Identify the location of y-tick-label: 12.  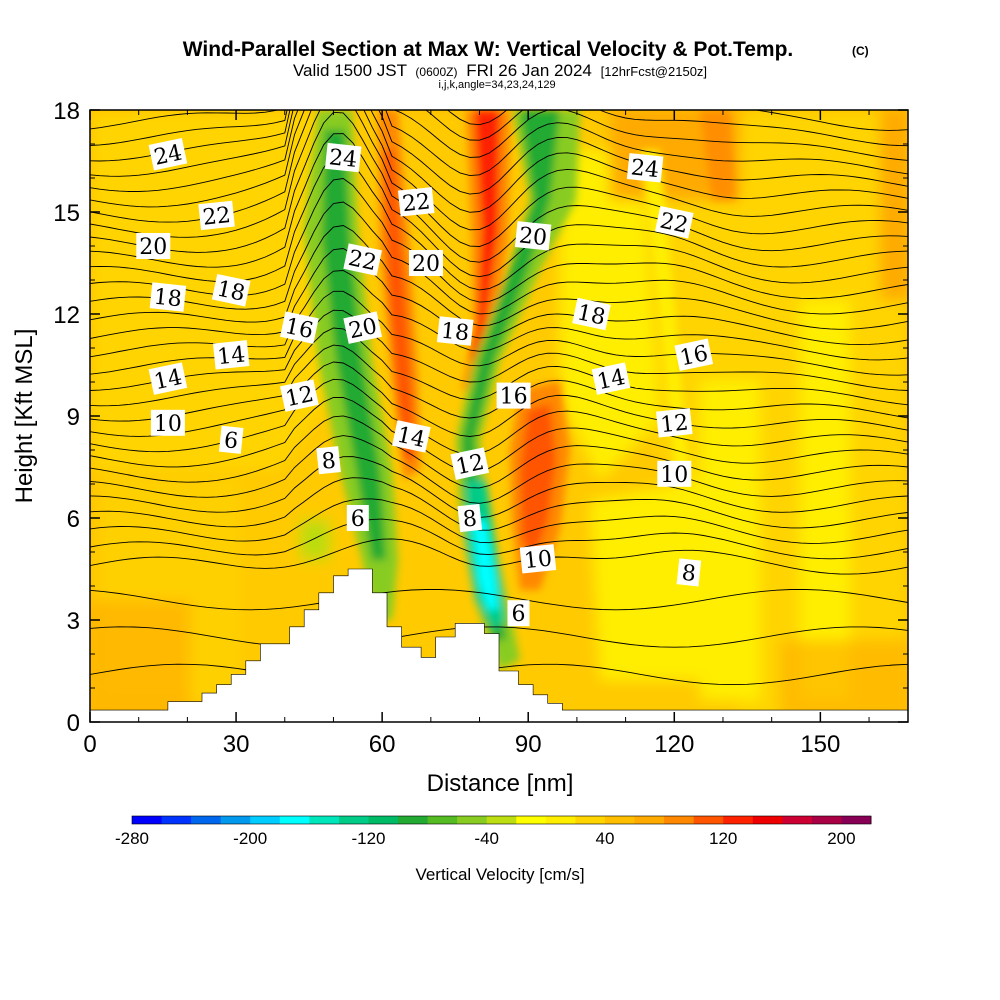
(66, 315).